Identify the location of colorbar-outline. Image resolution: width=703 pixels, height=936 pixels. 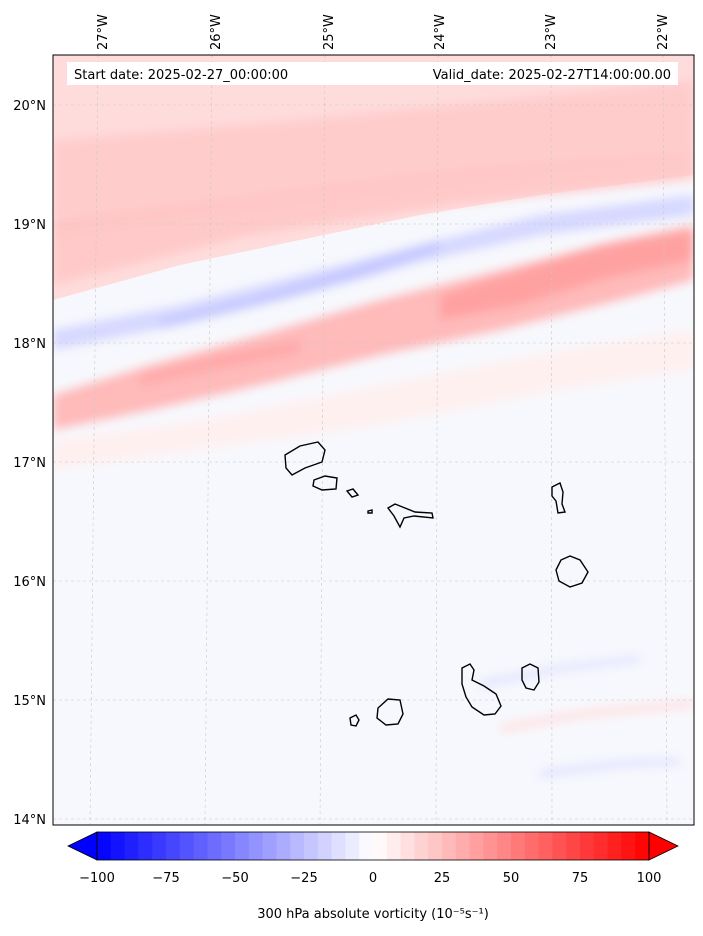
(373, 846).